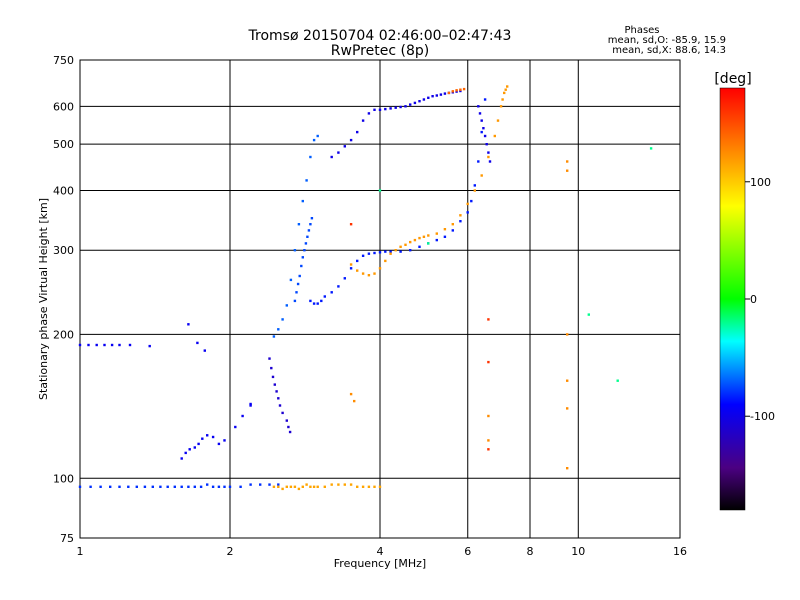 Image resolution: width=800 pixels, height=600 pixels. Describe the element at coordinates (63, 60) in the screenshot. I see `y-tick-label: 750` at that location.